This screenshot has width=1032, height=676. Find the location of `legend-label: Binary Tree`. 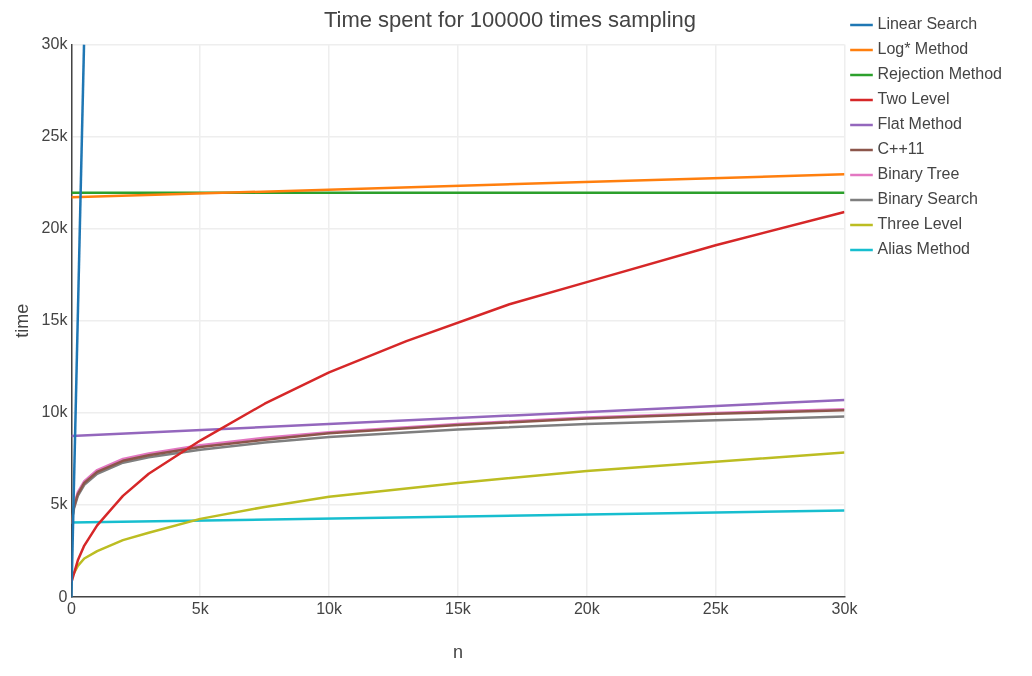

legend-label: Binary Tree is located at coordinates (918, 174).